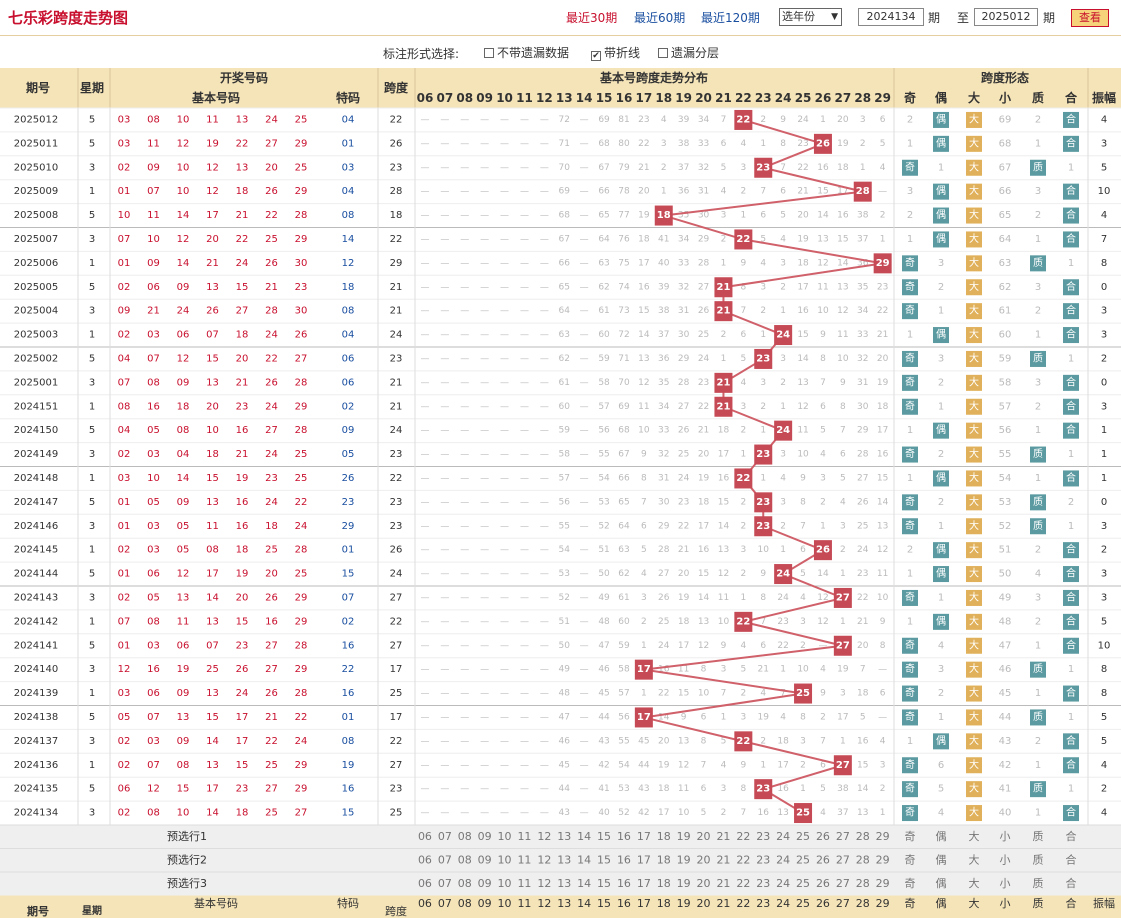 This screenshot has width=1121, height=918. What do you see at coordinates (212, 693) in the screenshot?
I see `basic-number: 13` at bounding box center [212, 693].